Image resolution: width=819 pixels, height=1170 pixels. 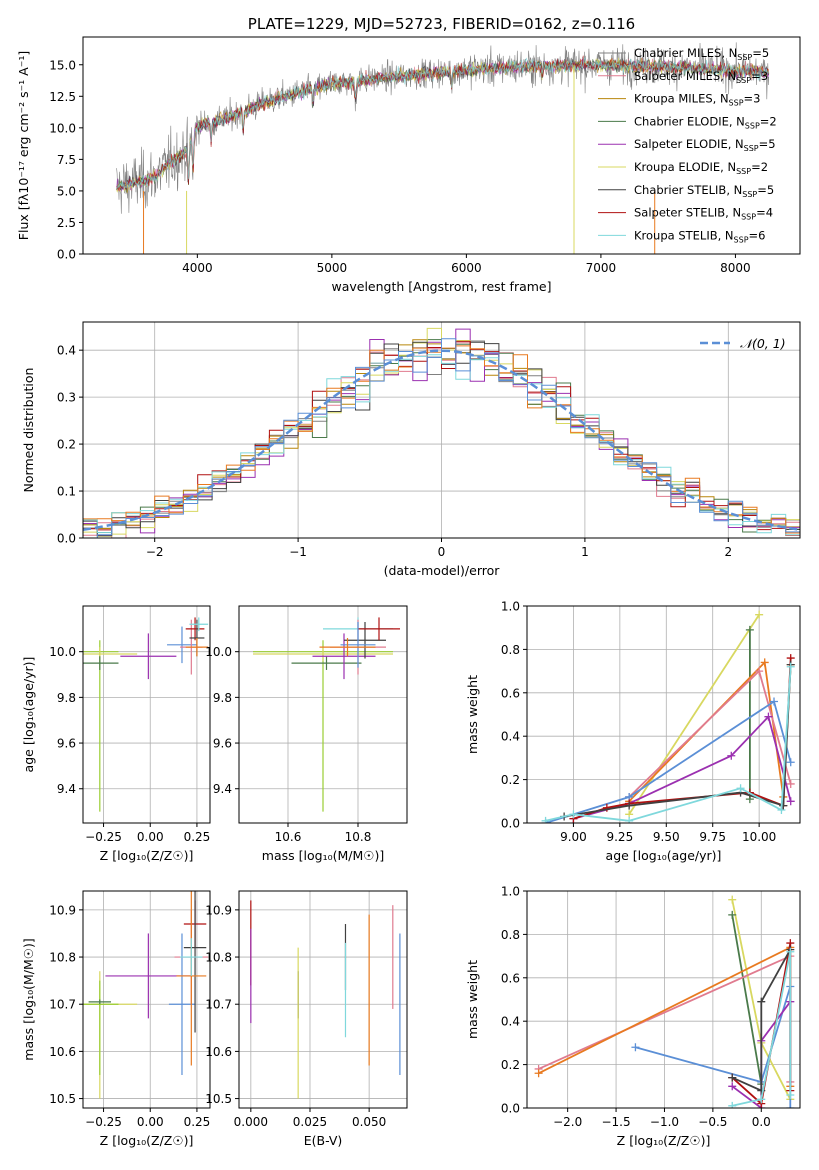 I want to click on y-tick-label: 12.5, so click(x=62, y=97).